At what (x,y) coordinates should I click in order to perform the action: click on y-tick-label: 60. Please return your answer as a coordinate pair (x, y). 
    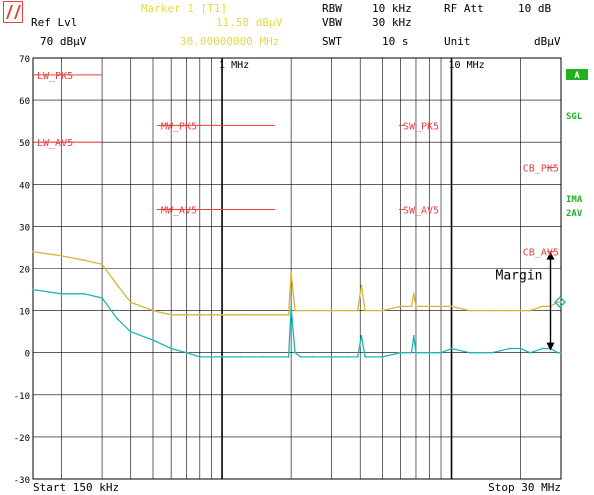
    Looking at the image, I should click on (24, 102).